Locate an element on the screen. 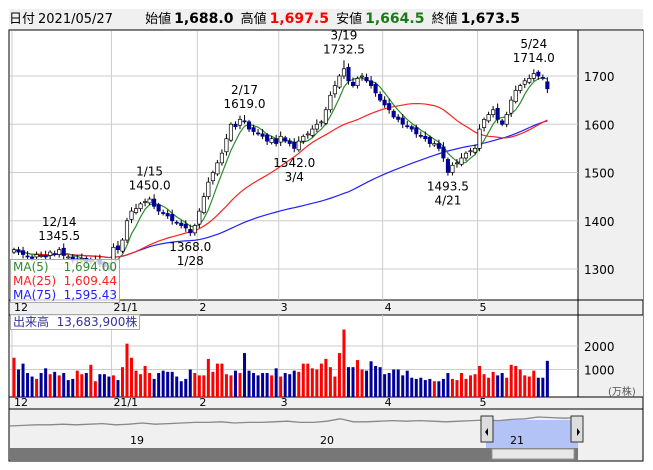 The image size is (653, 470). month-tick-label: 5 is located at coordinates (483, 402).